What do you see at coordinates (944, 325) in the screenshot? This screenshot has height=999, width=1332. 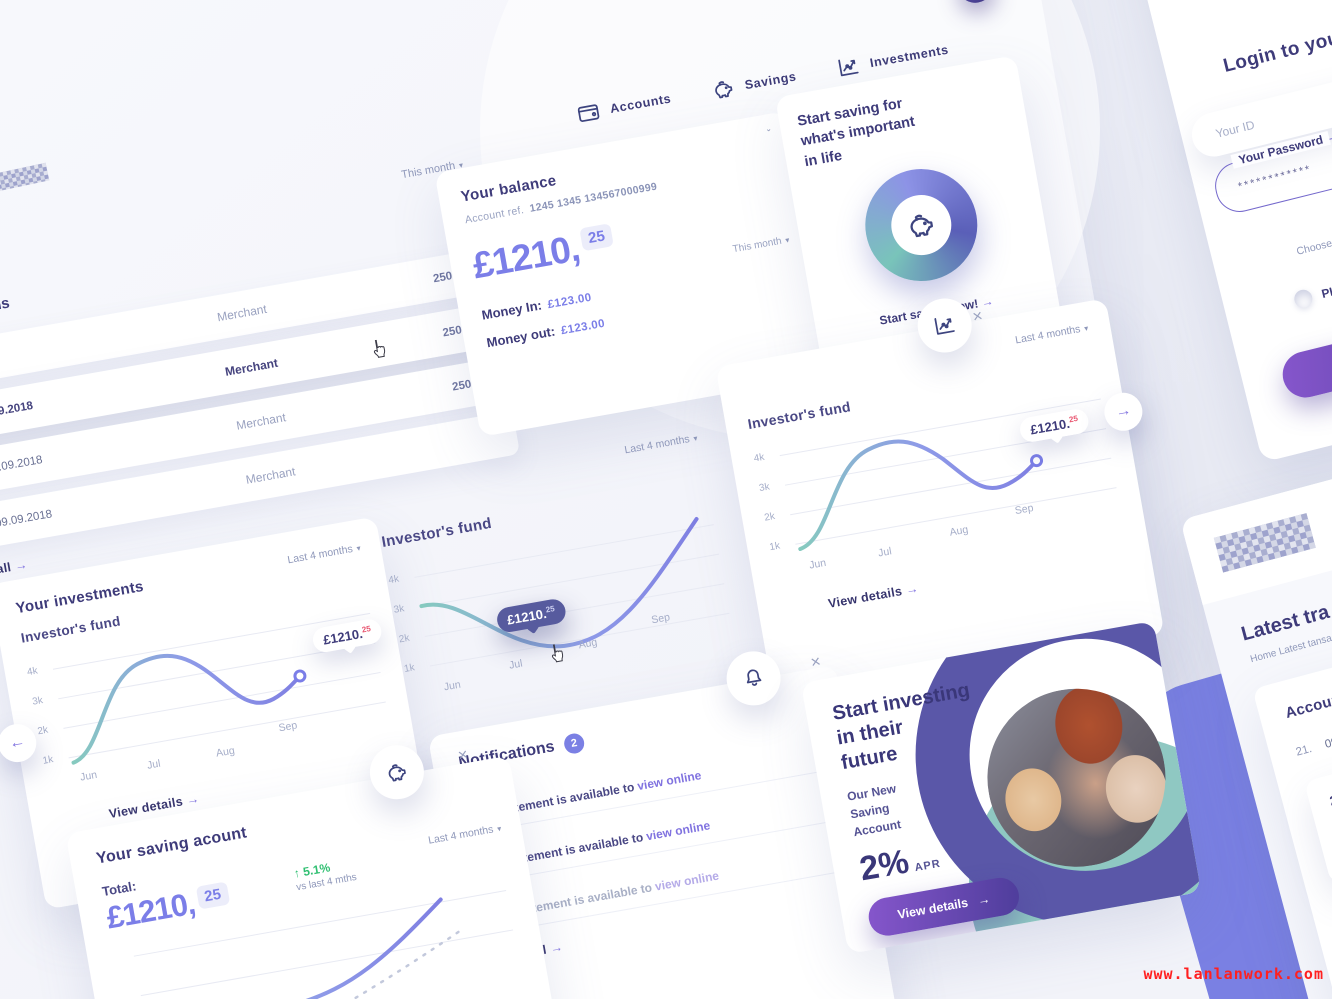 I see `chart-badge-button` at bounding box center [944, 325].